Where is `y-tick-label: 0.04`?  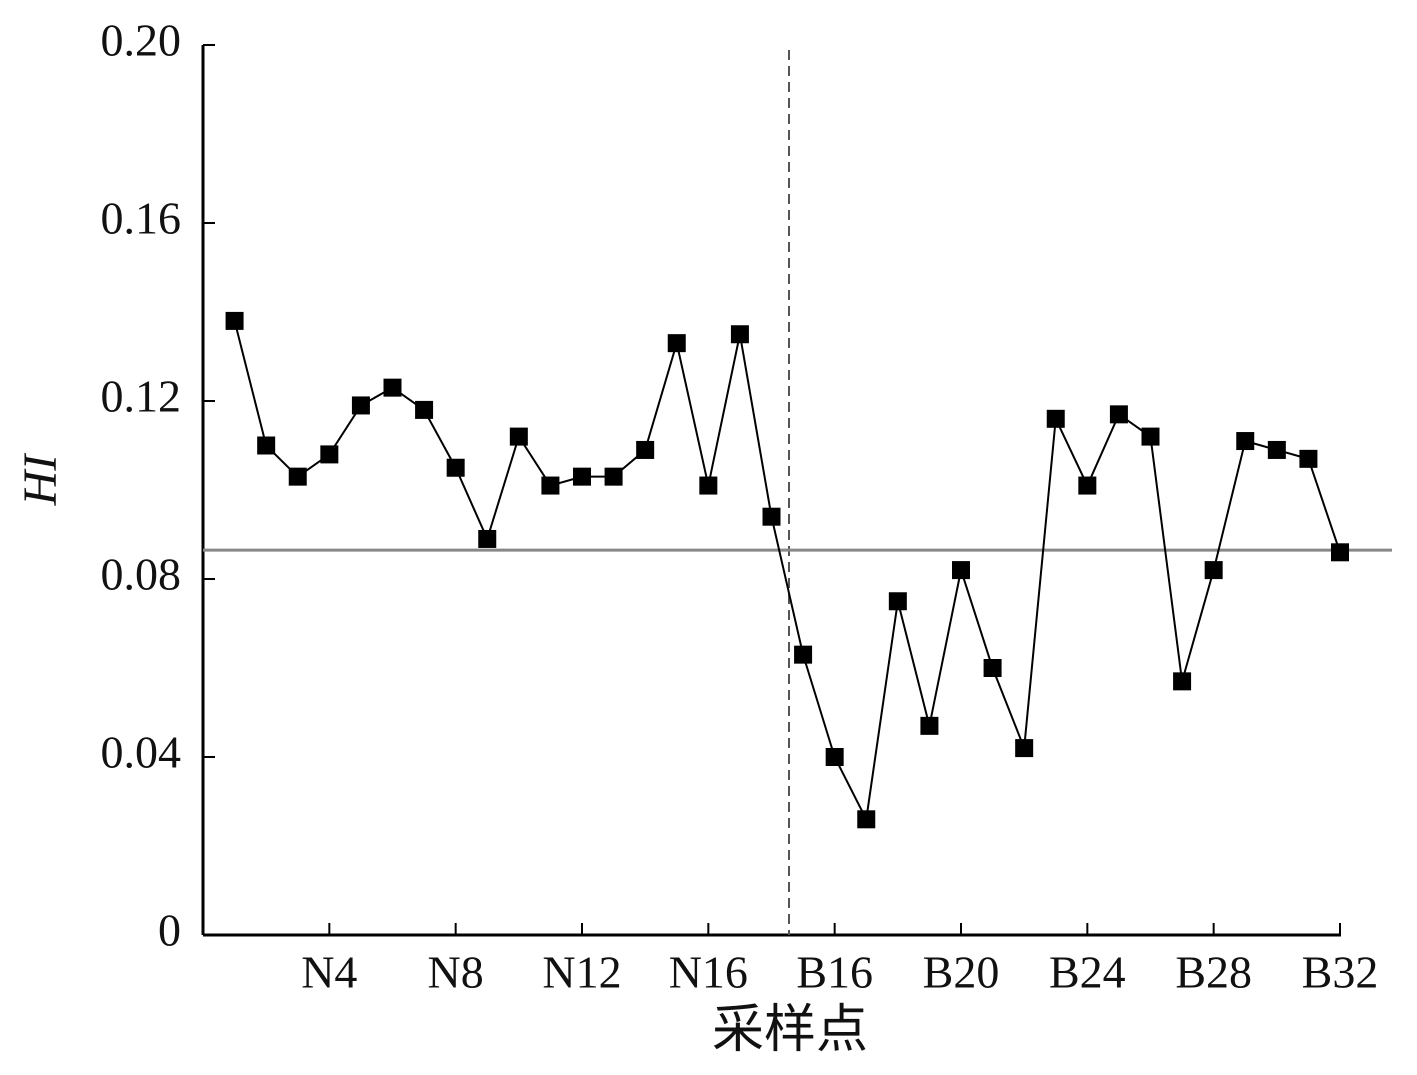
y-tick-label: 0.04 is located at coordinates (141, 752).